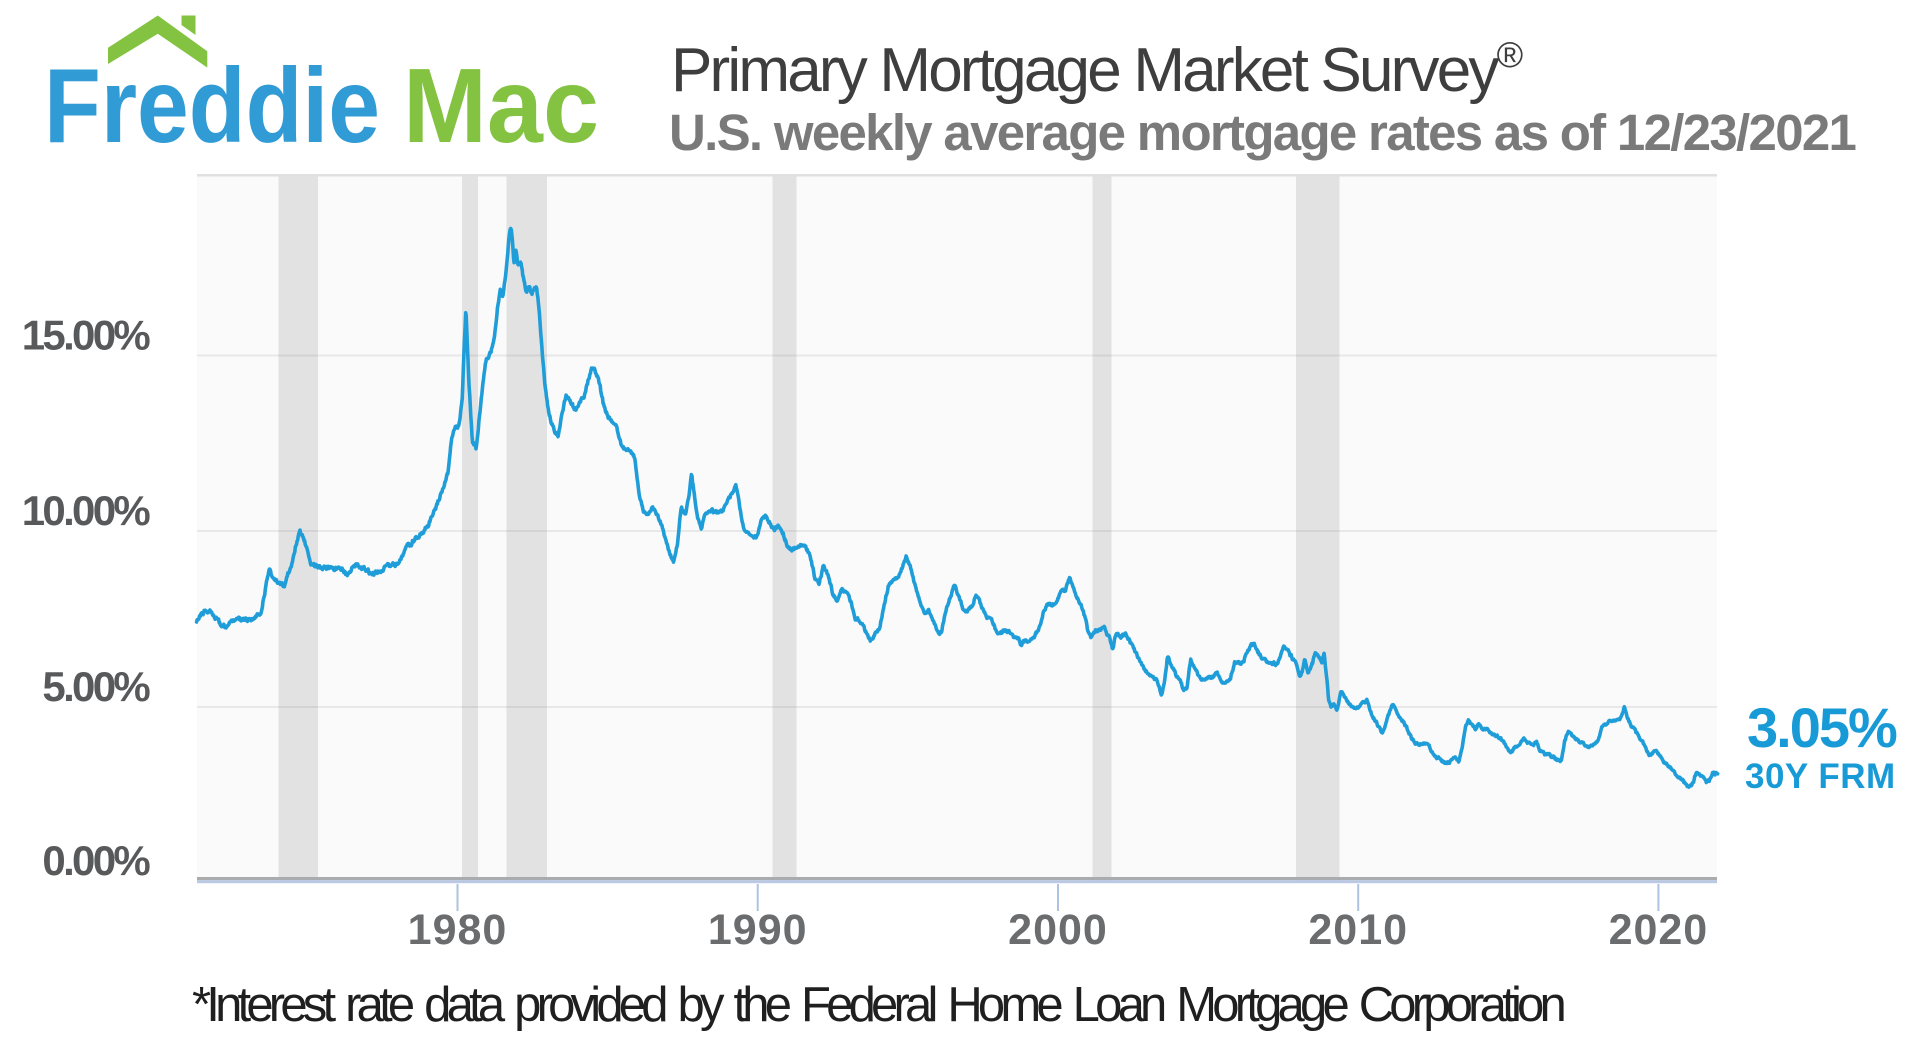 This screenshot has width=1928, height=1052. What do you see at coordinates (1659, 930) in the screenshot?
I see `svg-text: 2020` at bounding box center [1659, 930].